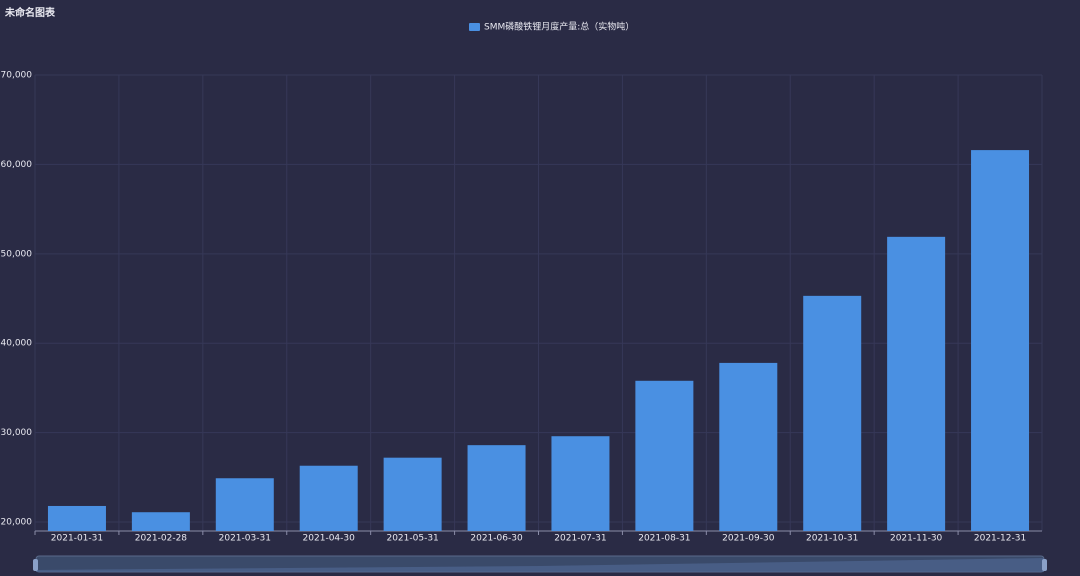 This screenshot has height=576, width=1080. Describe the element at coordinates (161, 539) in the screenshot. I see `x-tick-label: 2021-02-28` at that location.